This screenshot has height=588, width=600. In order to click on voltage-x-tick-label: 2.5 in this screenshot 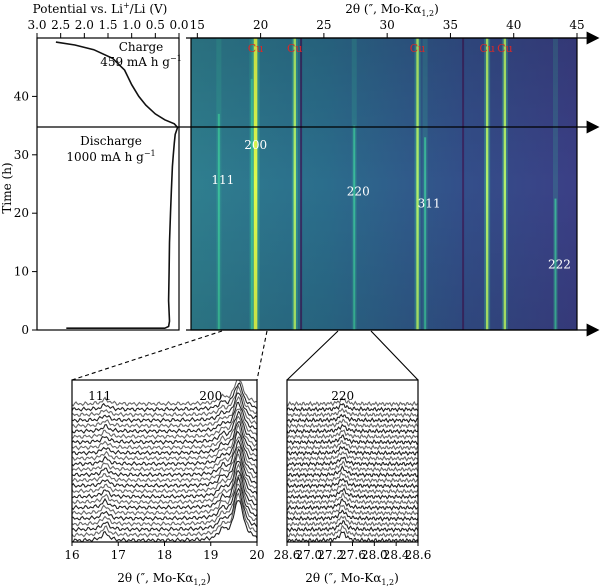, I will do `click(60, 25)`.